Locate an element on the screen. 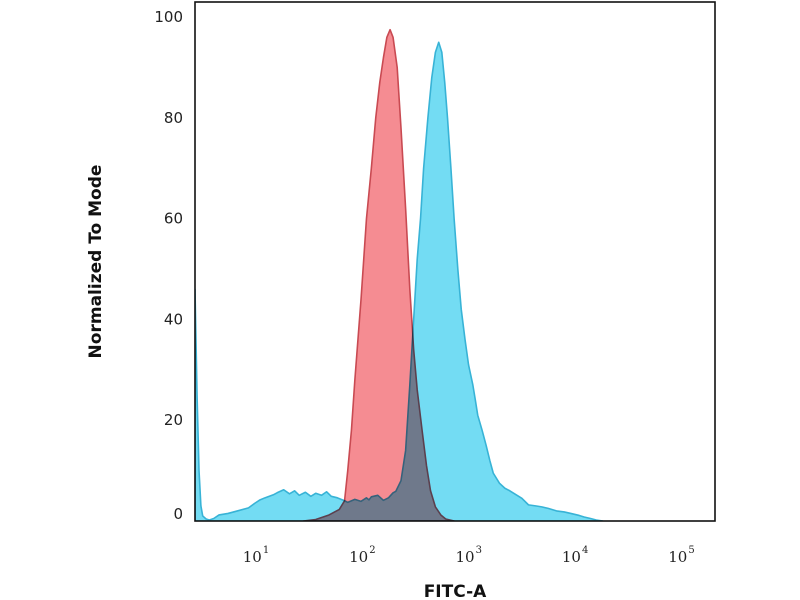 This screenshot has height=600, width=800. y-tick-label: 0 is located at coordinates (178, 514).